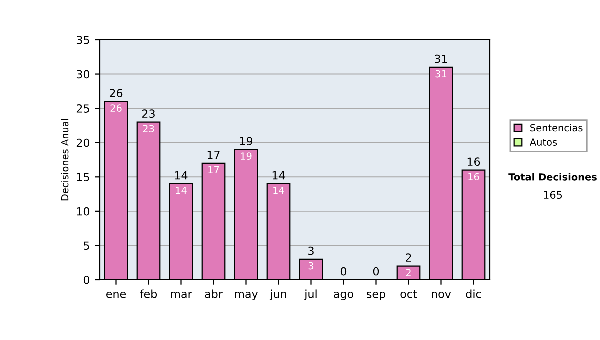 Image resolution: width=600 pixels, height=340 pixels. Describe the element at coordinates (83, 143) in the screenshot. I see `y-tick-label: 20` at that location.